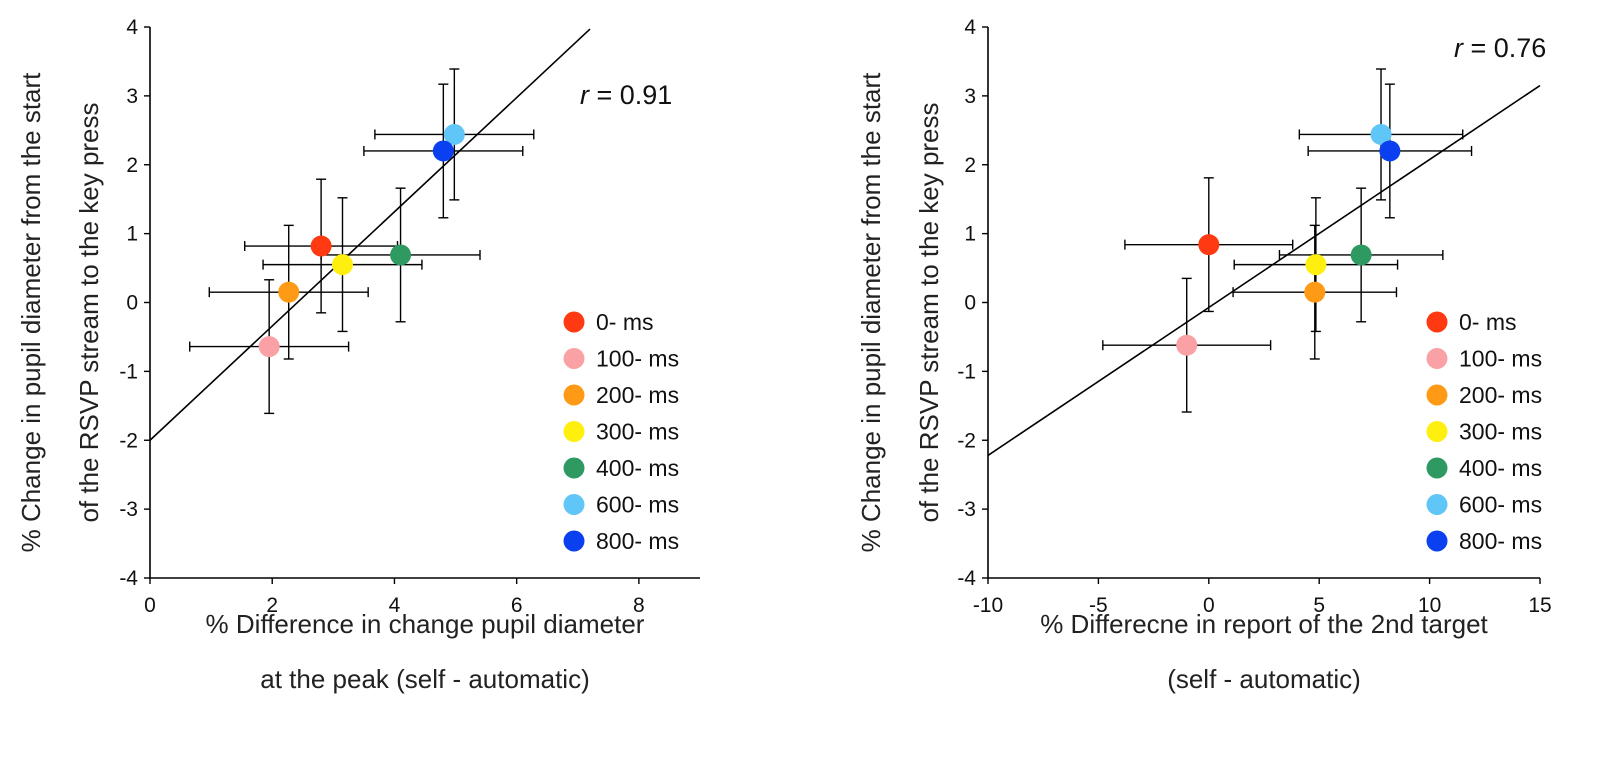  I want to click on x-tick-label: 6, so click(517, 605).